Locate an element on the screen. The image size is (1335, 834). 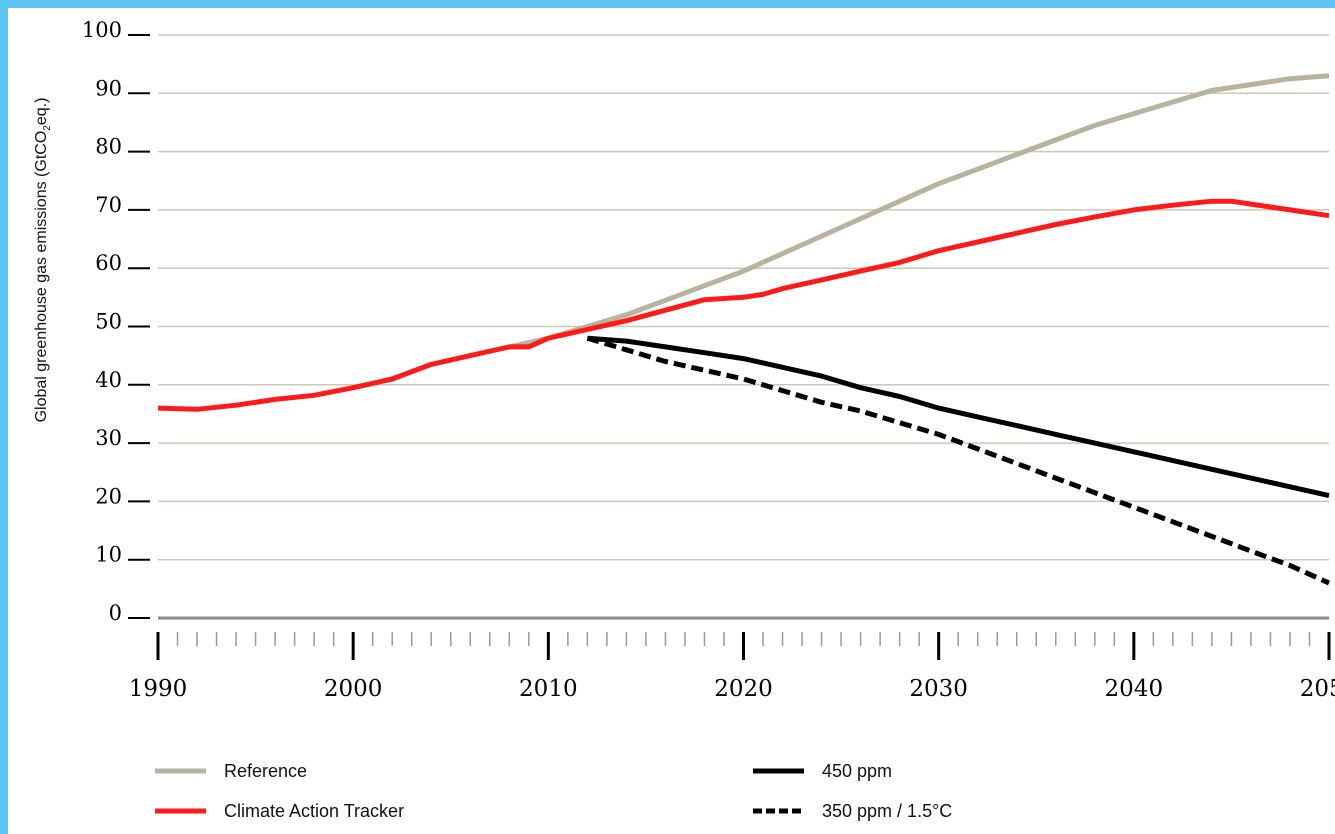
y-axis: 0 10 20 30 40 50 60 70 80 90 100 is located at coordinates (116, 321).